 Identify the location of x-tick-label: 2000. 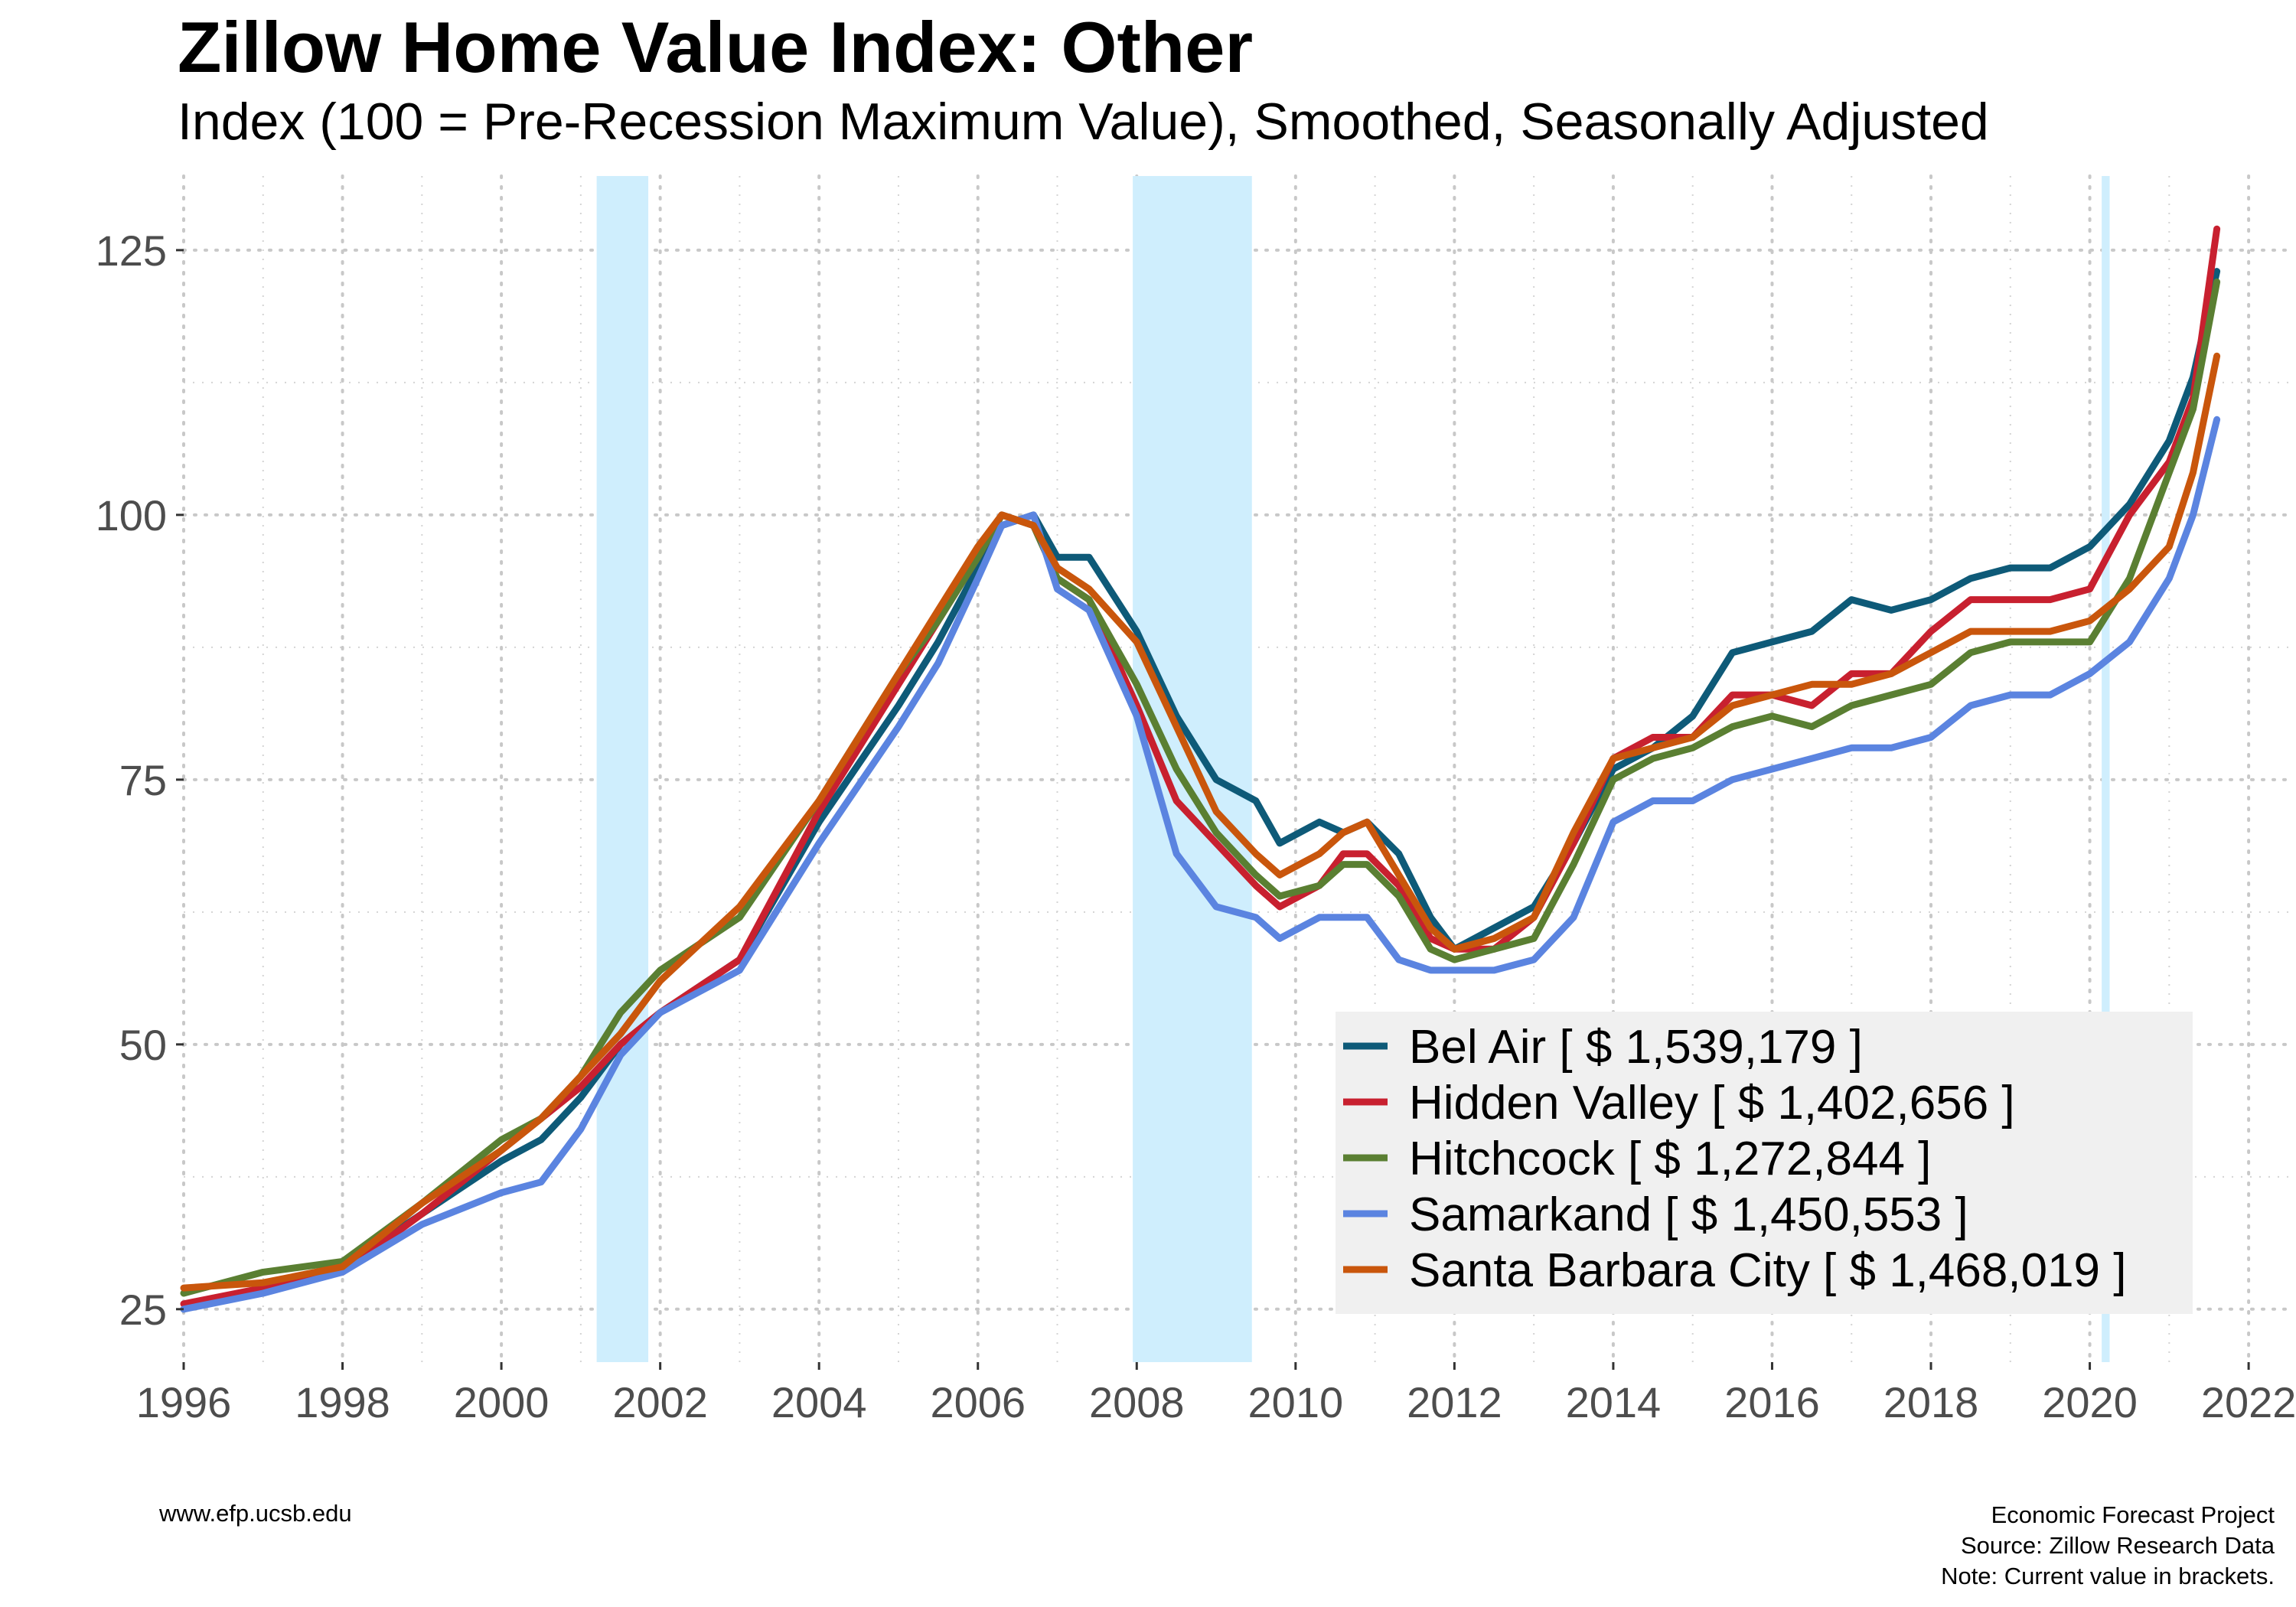
(502, 1402).